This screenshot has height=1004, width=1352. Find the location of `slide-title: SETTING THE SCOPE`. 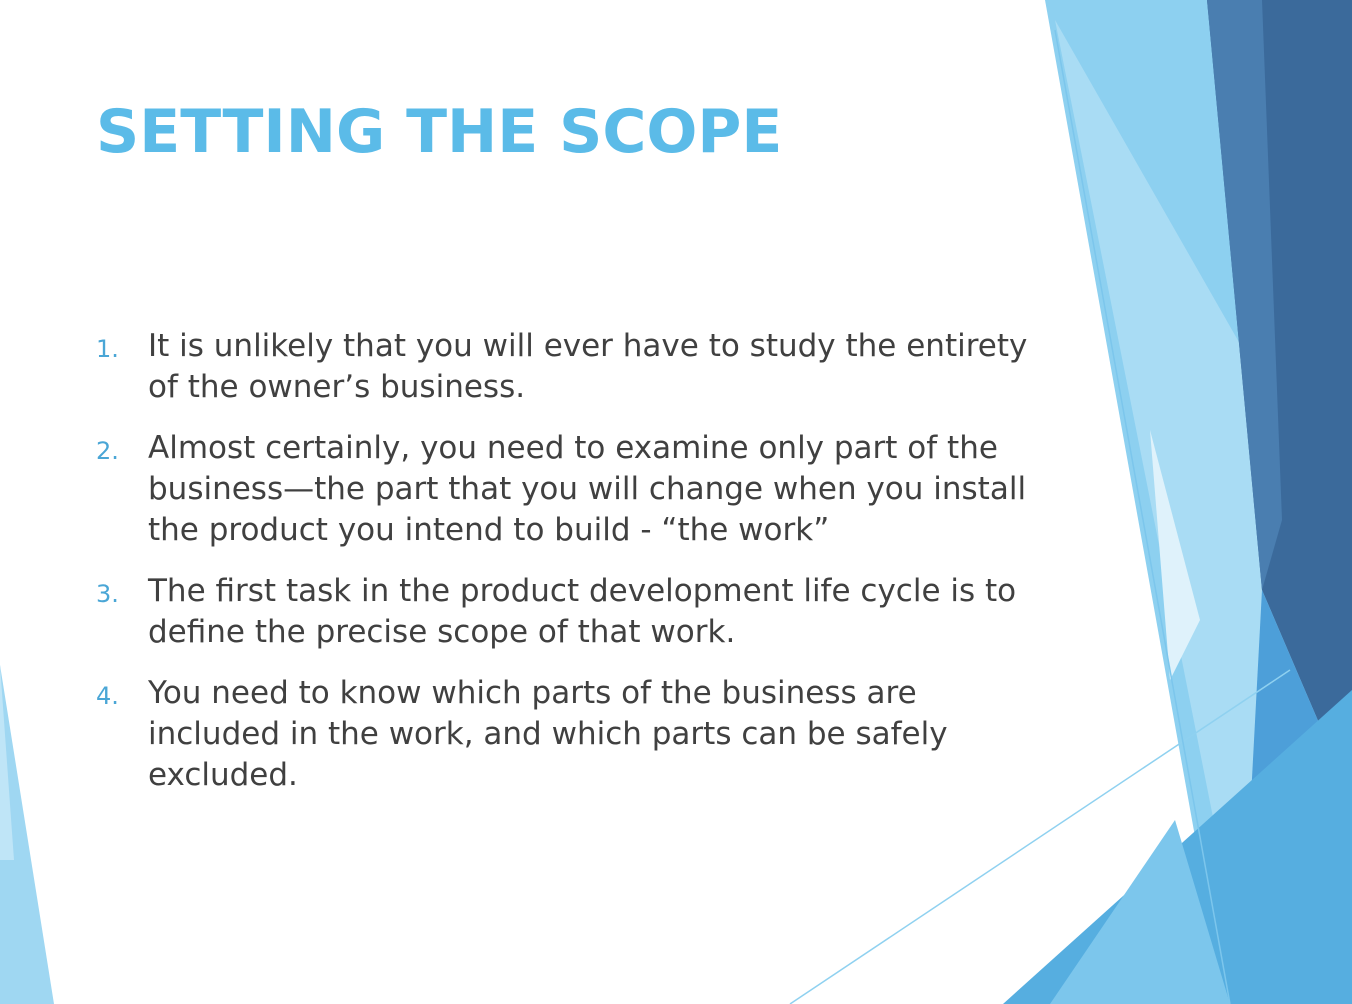

slide-title: SETTING THE SCOPE is located at coordinates (439, 132).